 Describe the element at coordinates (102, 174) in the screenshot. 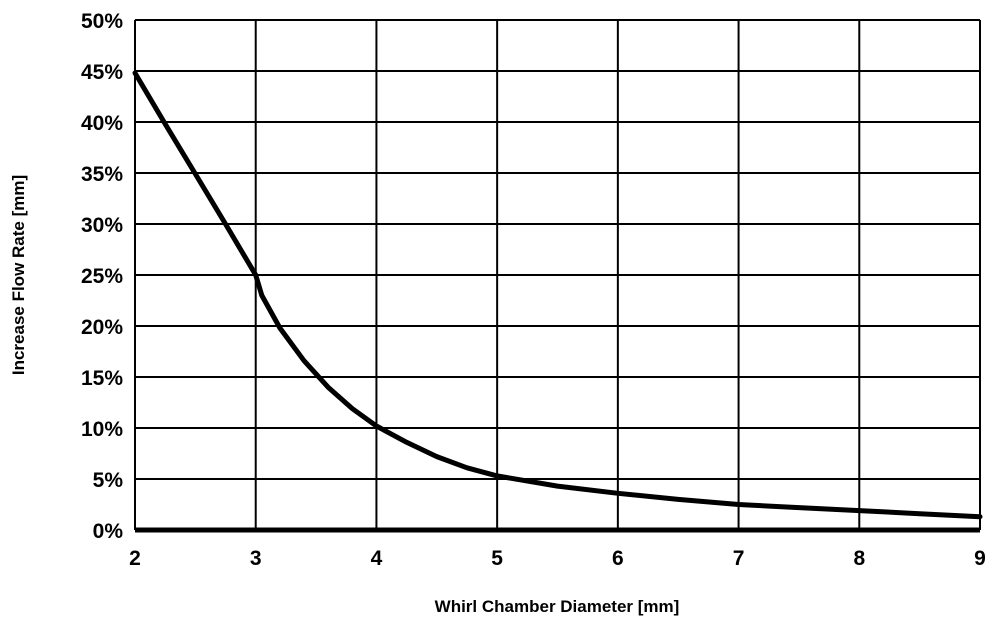

I see `y-tick-label: 35%` at that location.